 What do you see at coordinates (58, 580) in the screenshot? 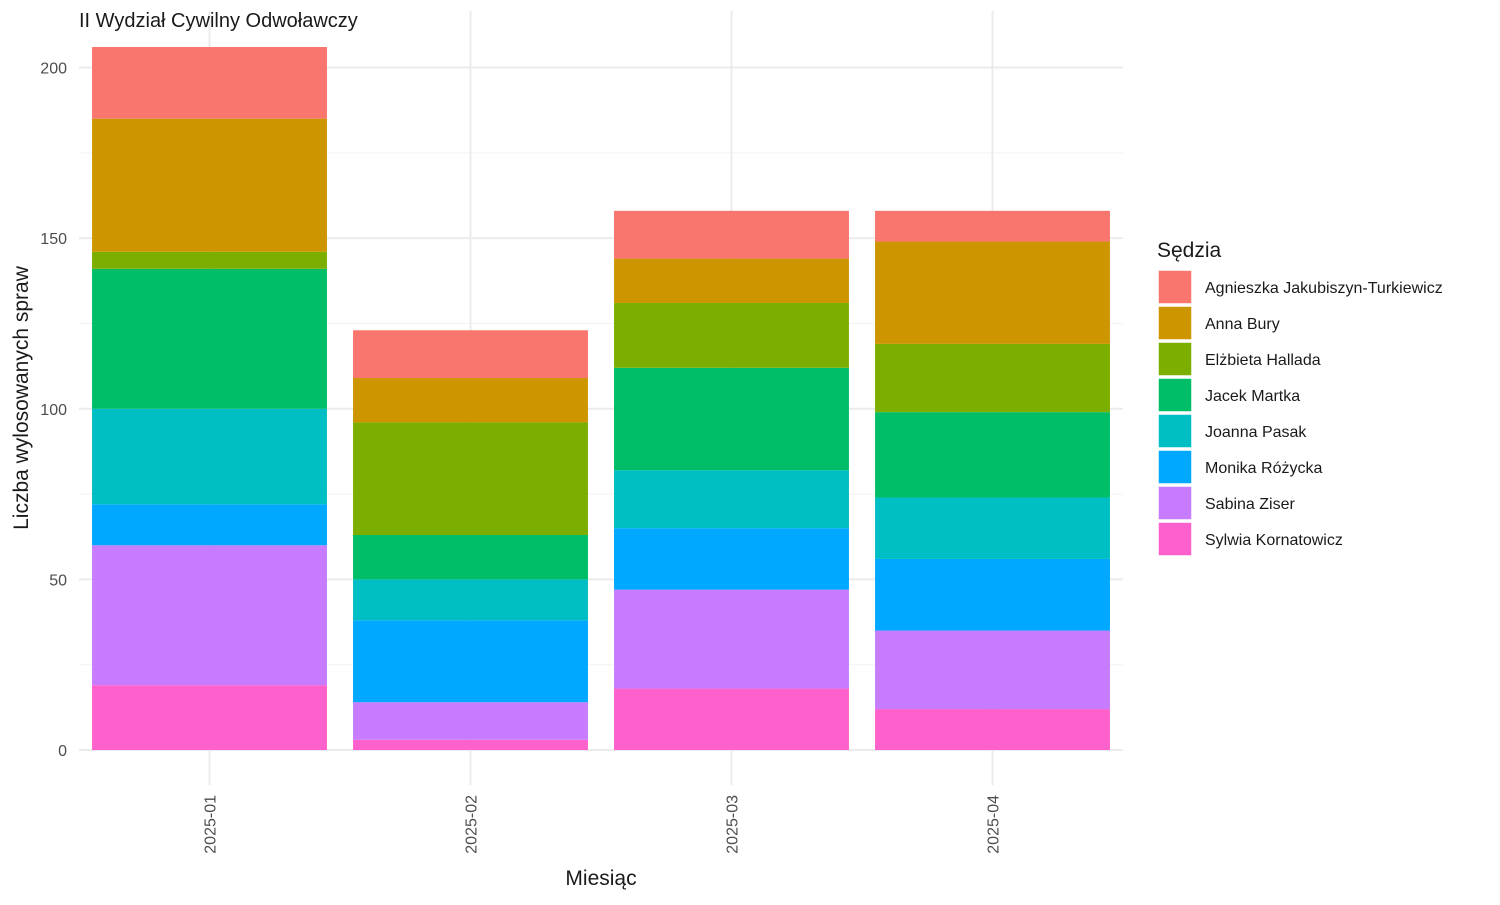
I see `y-tick-label: 50` at bounding box center [58, 580].